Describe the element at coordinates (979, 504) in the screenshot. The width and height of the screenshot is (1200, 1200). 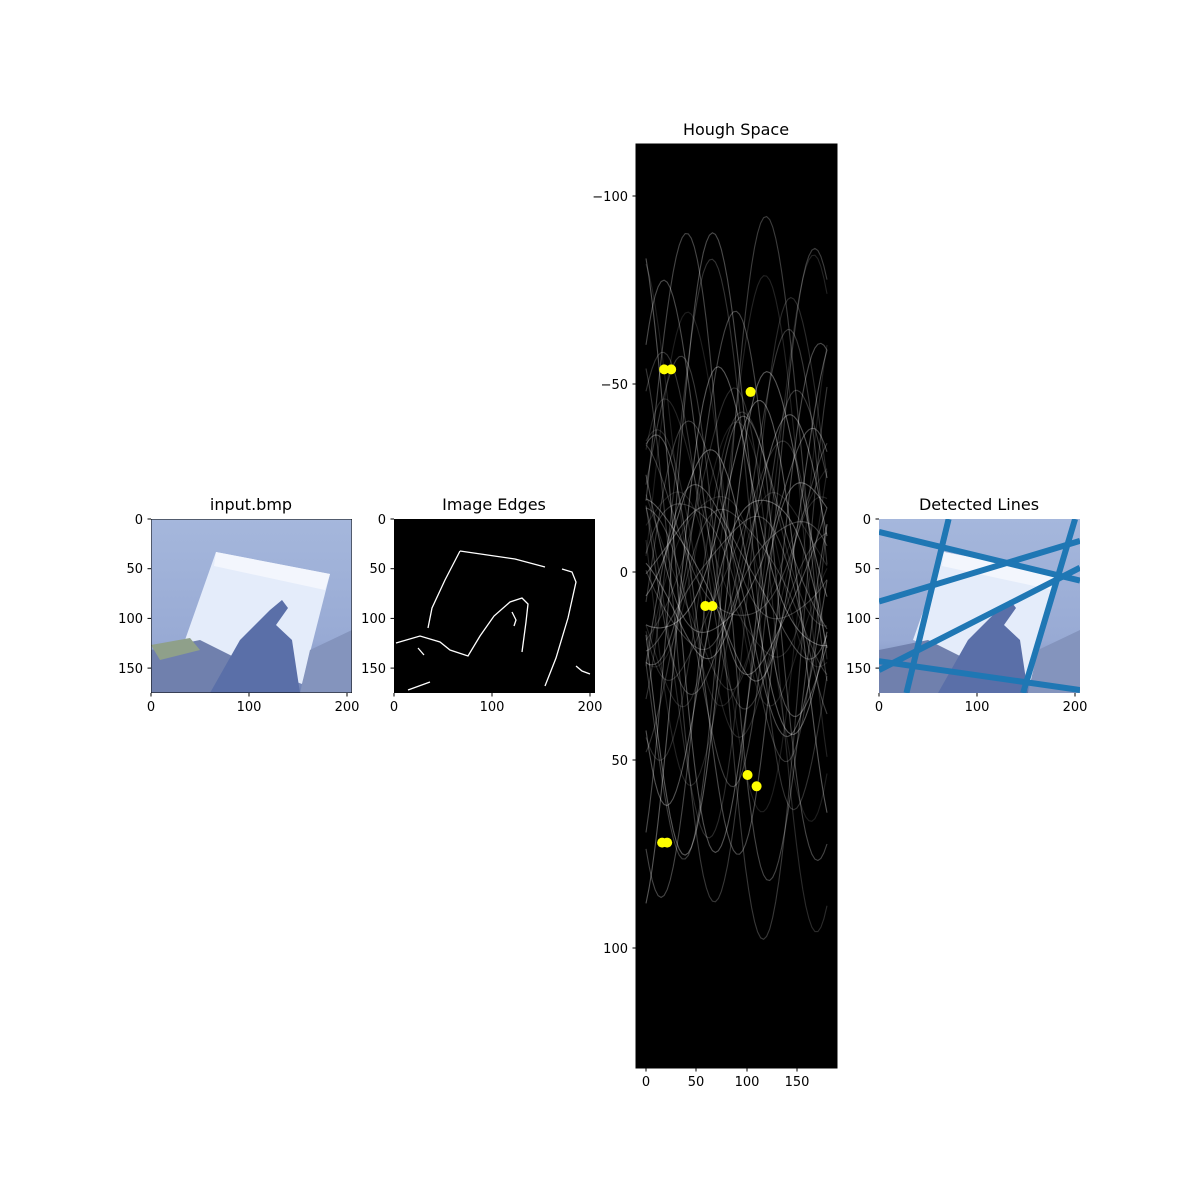
I see `panel-detected-title: Detected Lines` at that location.